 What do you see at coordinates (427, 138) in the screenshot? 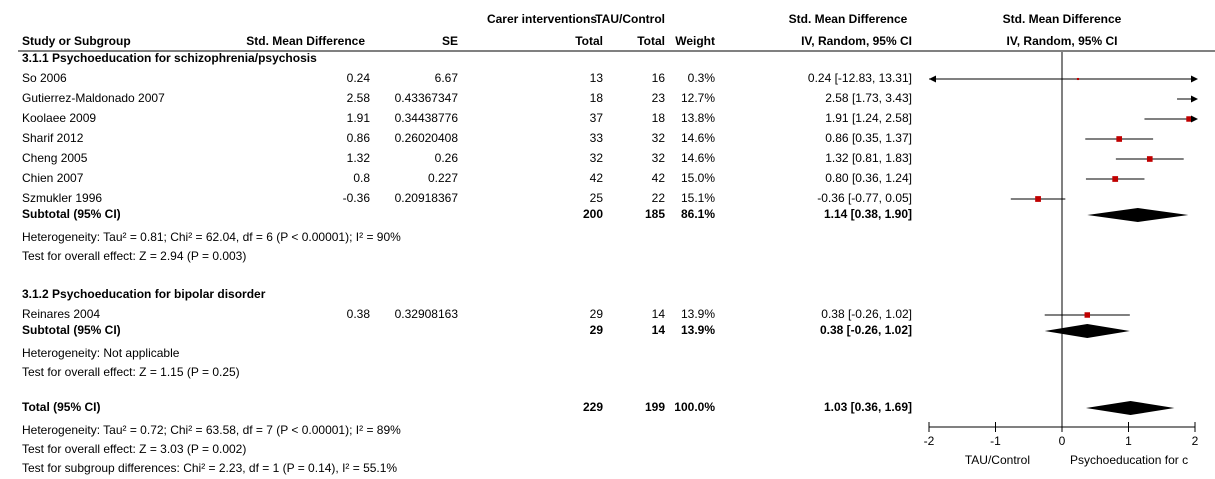
I see `se-cell: 0.26020408` at bounding box center [427, 138].